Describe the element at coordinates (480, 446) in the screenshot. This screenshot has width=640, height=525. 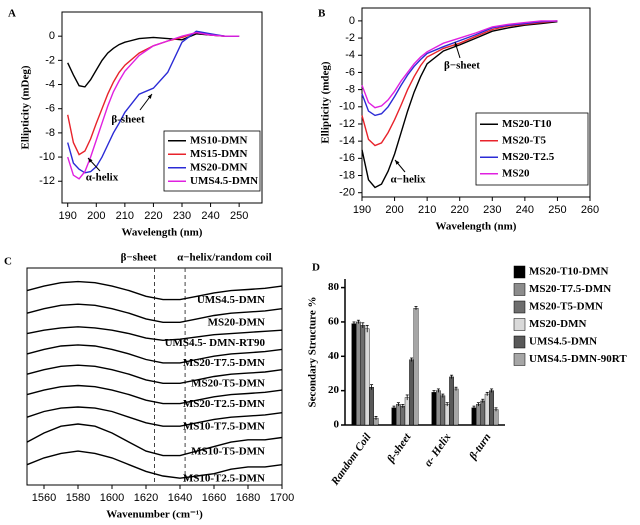
I see `x-tick-label: β-turn` at that location.